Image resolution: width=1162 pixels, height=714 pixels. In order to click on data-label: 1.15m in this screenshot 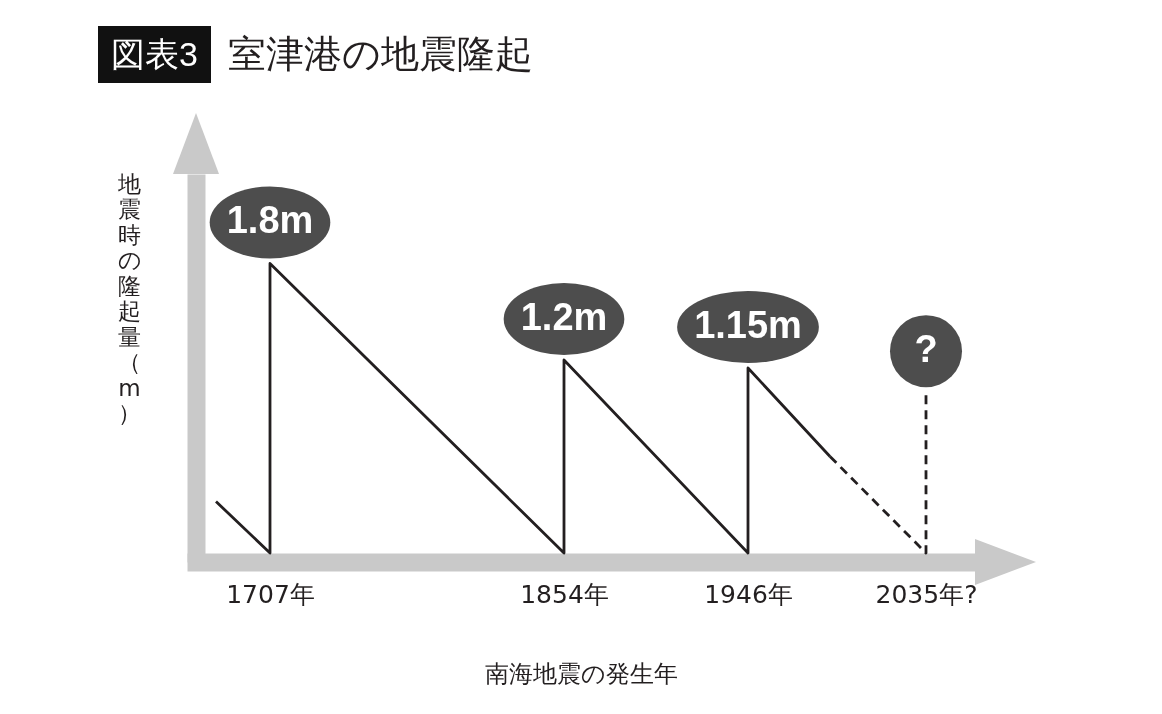, I will do `click(748, 325)`.